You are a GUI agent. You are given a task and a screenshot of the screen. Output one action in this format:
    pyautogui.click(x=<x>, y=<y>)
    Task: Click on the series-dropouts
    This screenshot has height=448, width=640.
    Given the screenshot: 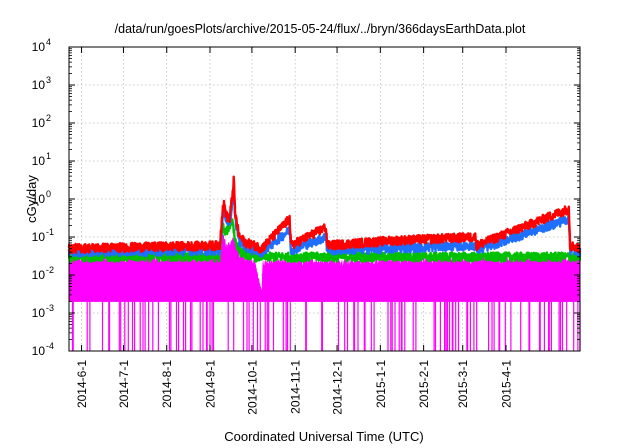 What is the action you would take?
    pyautogui.click(x=326, y=326)
    